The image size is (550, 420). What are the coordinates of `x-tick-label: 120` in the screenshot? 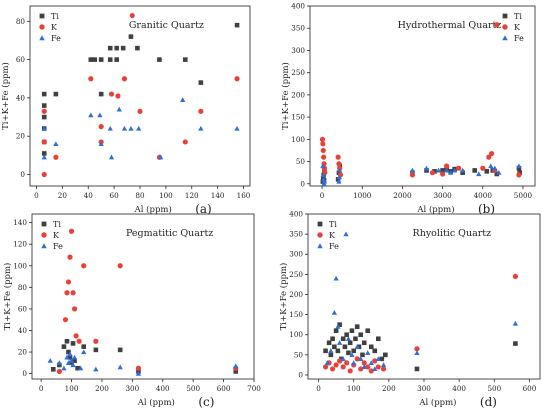 It's located at (192, 195).